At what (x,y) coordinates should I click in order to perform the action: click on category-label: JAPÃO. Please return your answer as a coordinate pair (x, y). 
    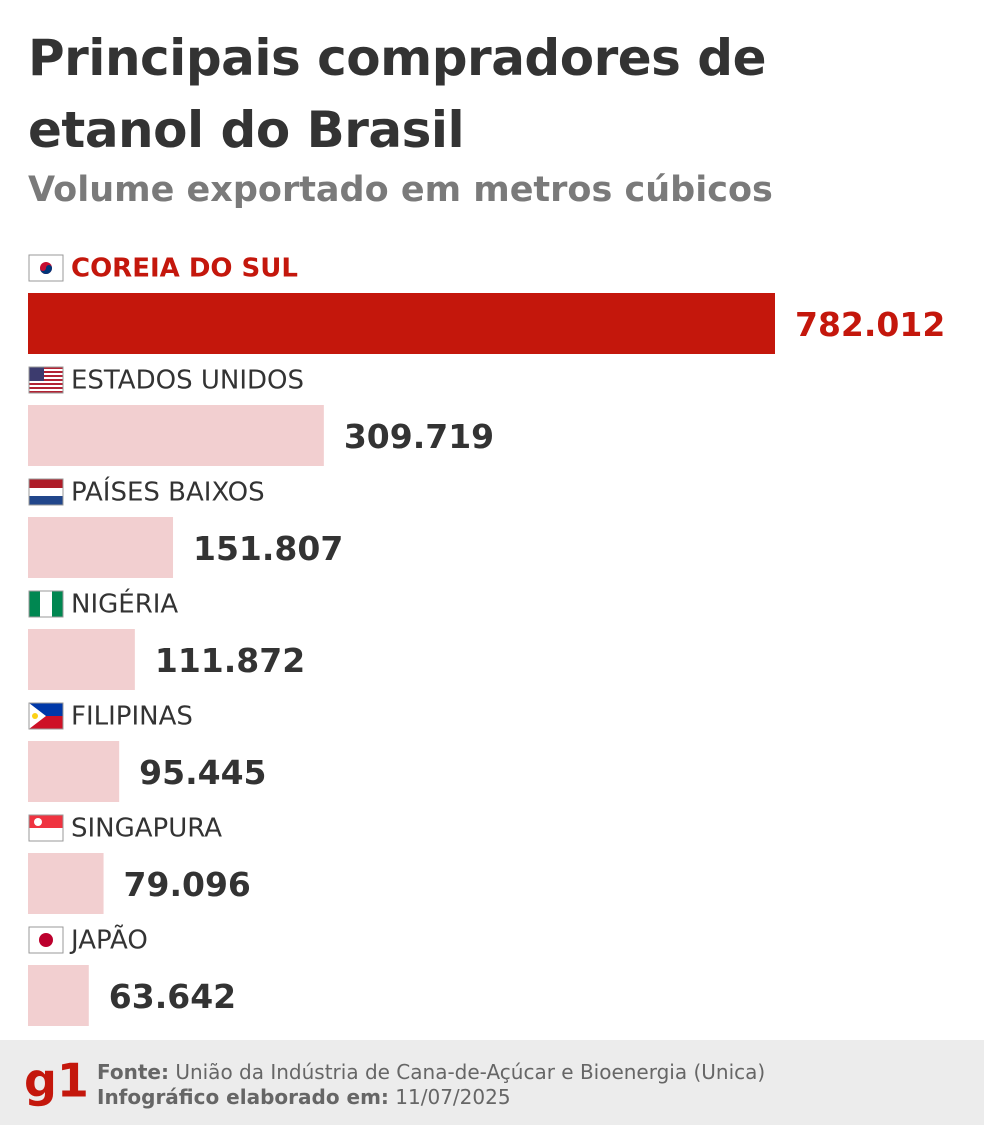
    Looking at the image, I should click on (108, 940).